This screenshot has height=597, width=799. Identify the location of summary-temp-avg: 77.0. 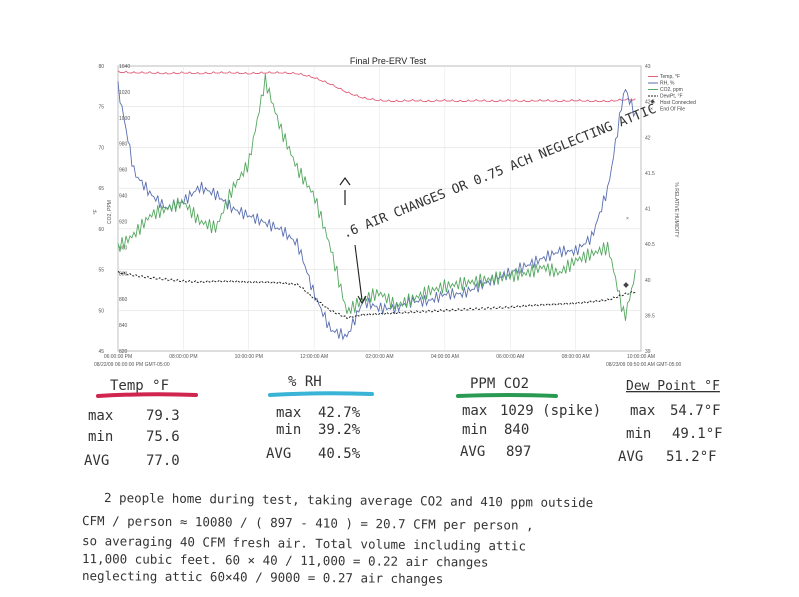
(163, 461).